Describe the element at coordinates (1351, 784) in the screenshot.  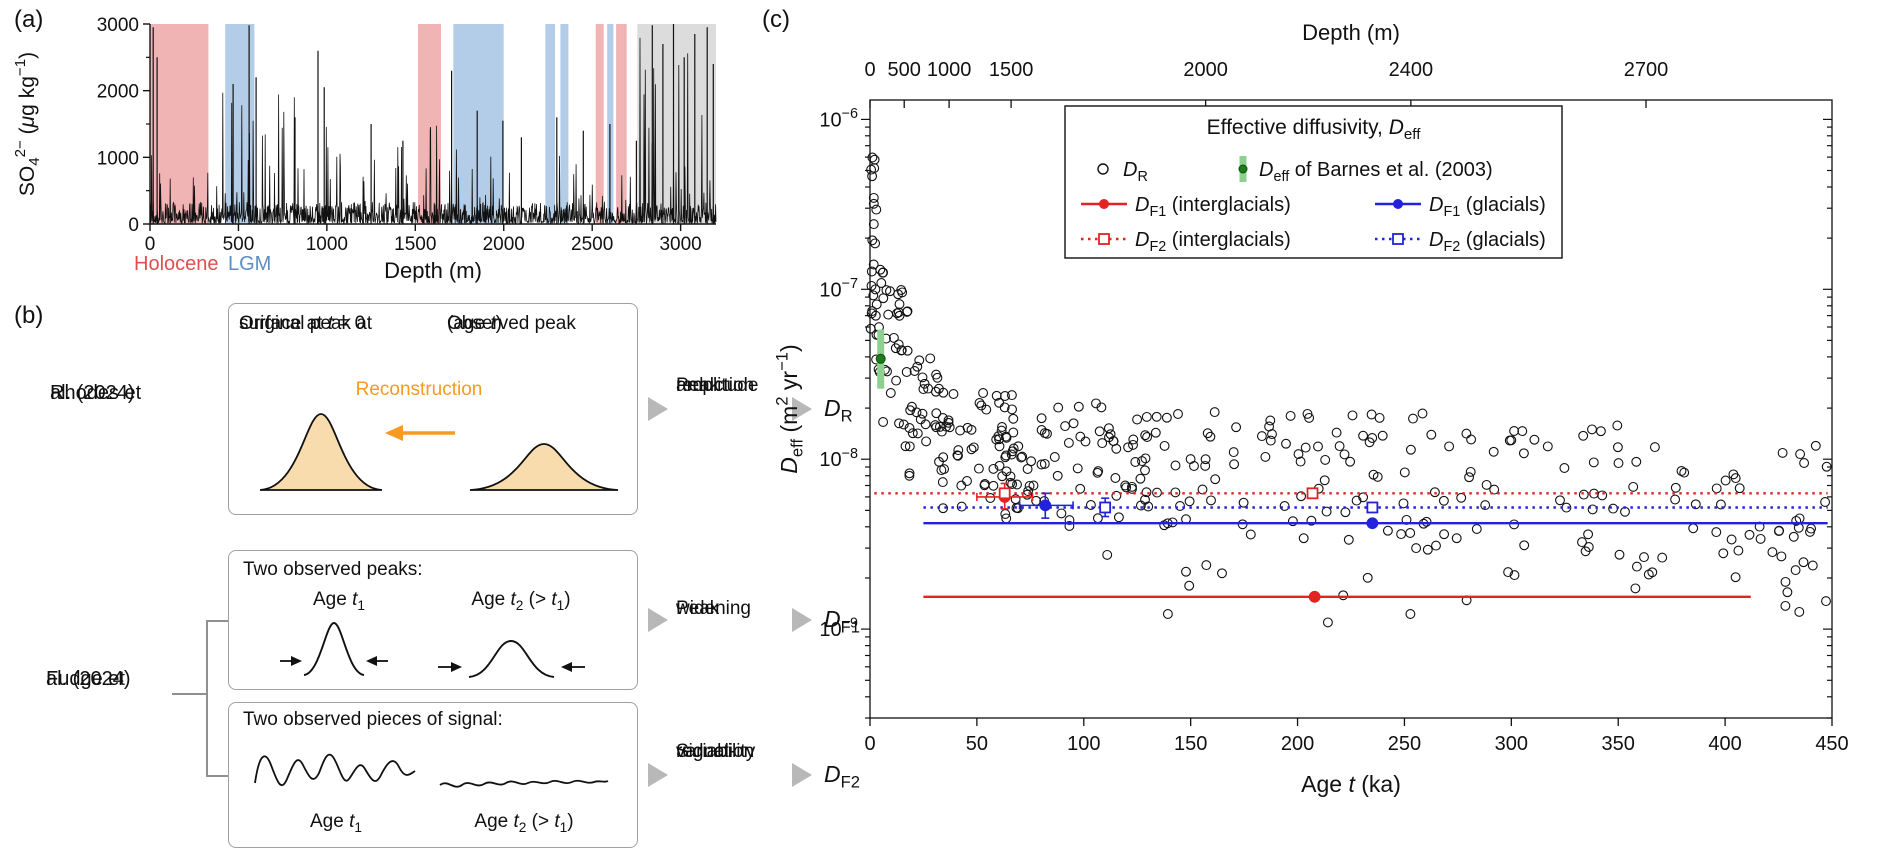
I see `c-xlabel: Age t (ka)` at that location.